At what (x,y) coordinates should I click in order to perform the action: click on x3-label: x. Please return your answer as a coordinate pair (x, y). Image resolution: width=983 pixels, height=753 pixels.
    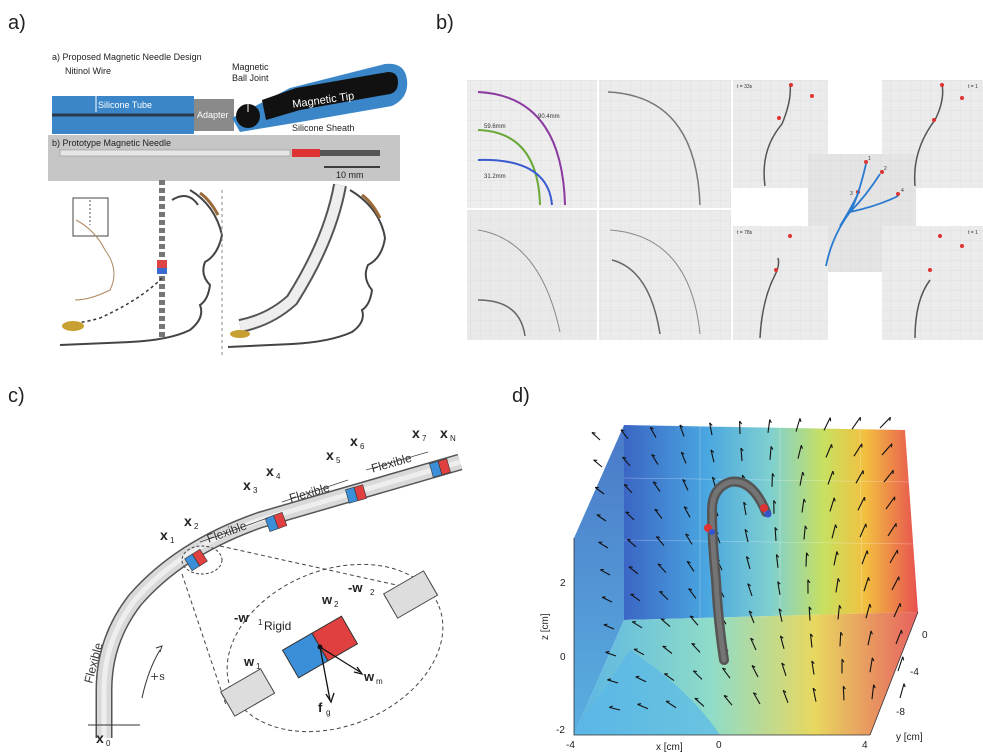
    Looking at the image, I should click on (247, 485).